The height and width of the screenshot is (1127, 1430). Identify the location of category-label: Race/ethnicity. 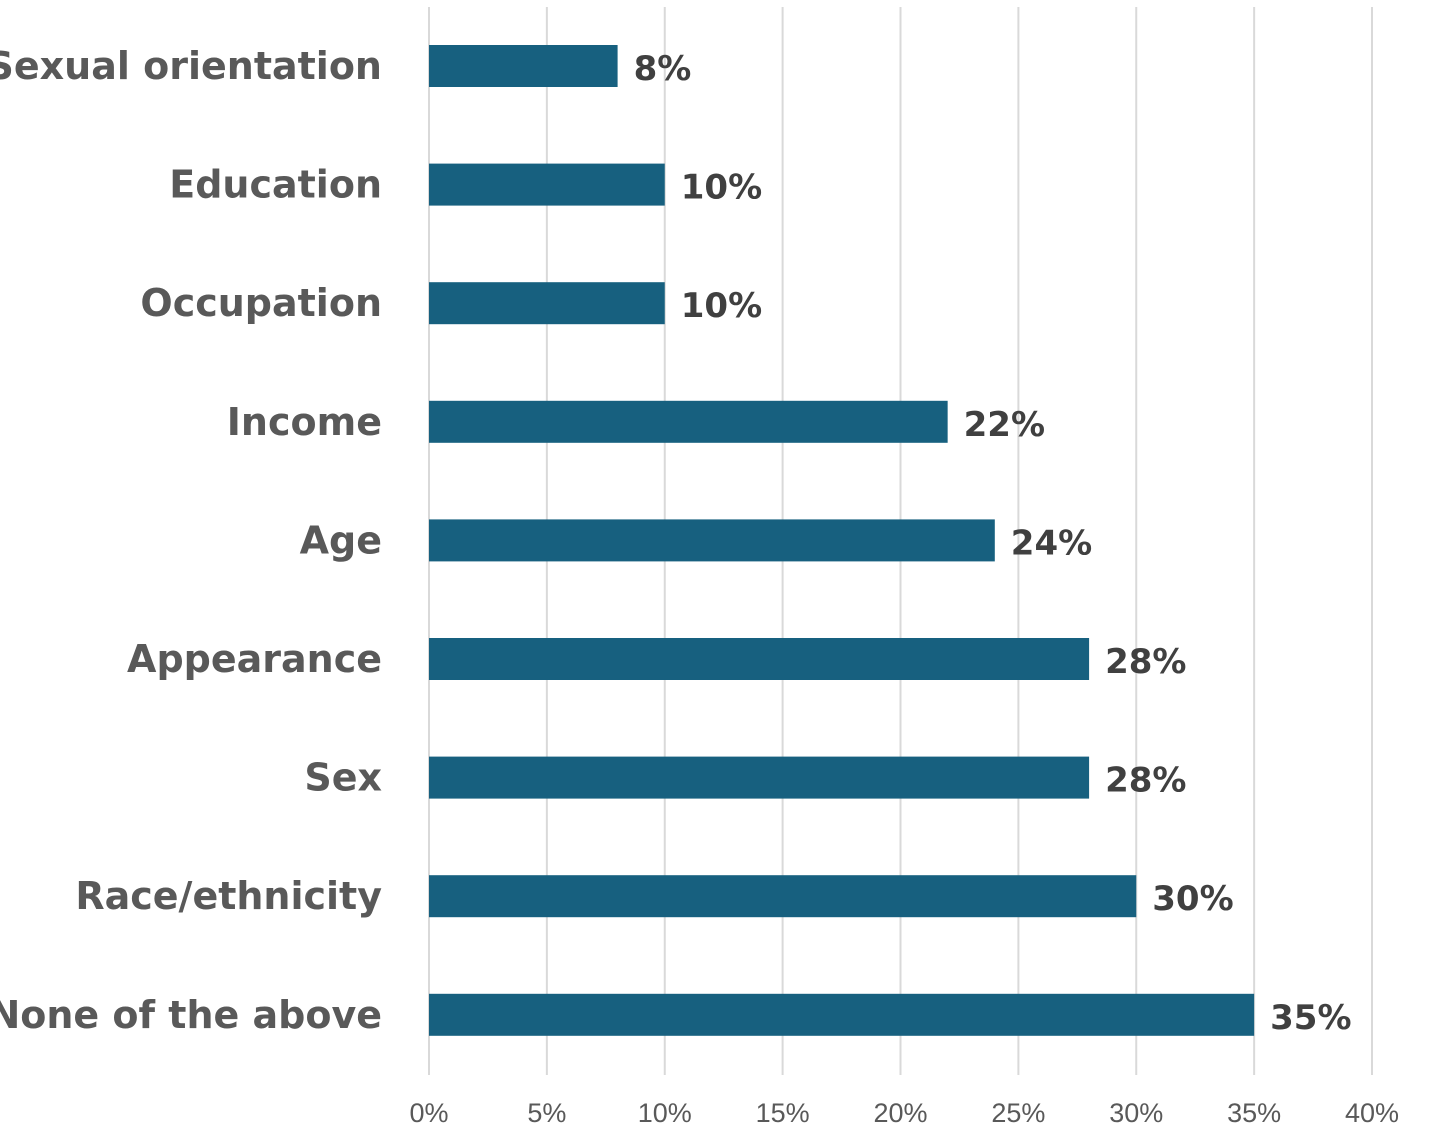
(228, 896).